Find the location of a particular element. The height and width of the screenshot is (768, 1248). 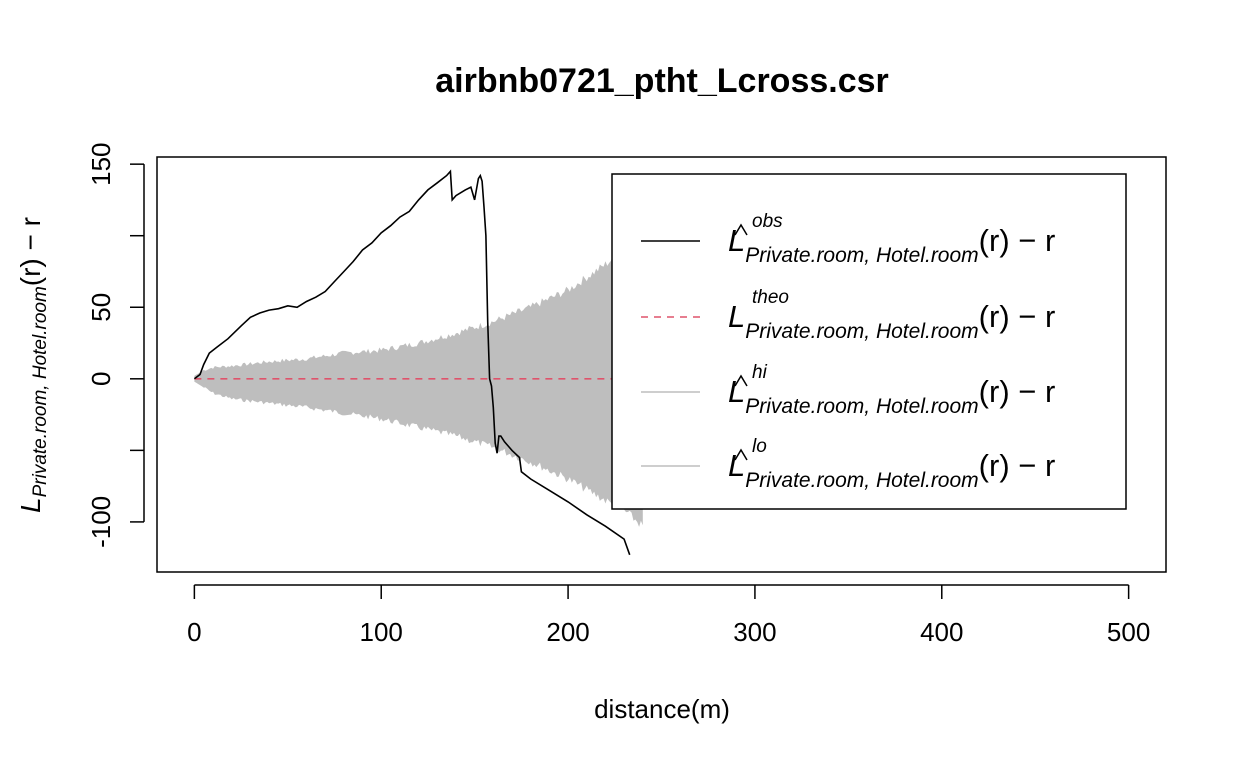

x-tick-label: 400 is located at coordinates (941, 632).